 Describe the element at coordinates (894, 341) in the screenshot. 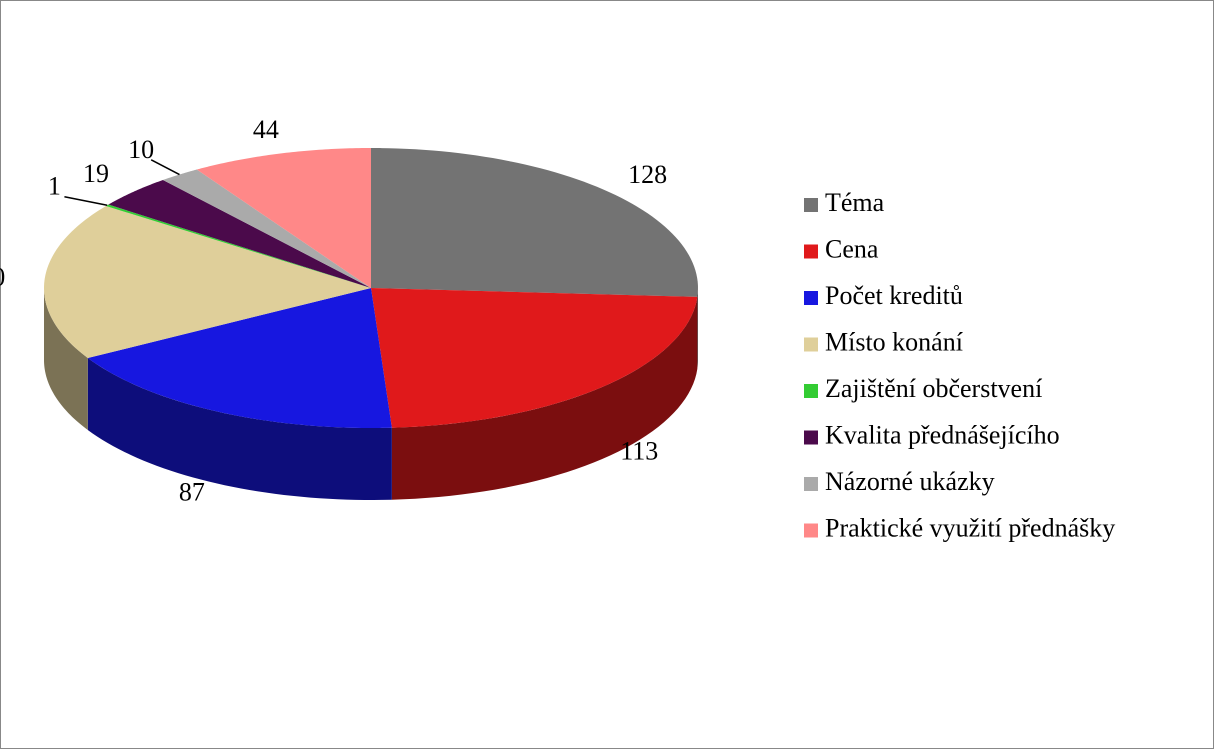

I see `legend-label: Místo konání` at that location.